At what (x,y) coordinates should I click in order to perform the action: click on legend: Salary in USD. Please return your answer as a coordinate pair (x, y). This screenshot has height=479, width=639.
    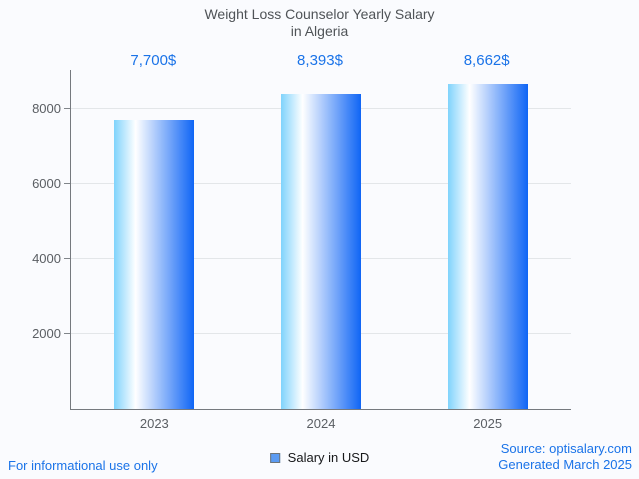
    Looking at the image, I should click on (319, 457).